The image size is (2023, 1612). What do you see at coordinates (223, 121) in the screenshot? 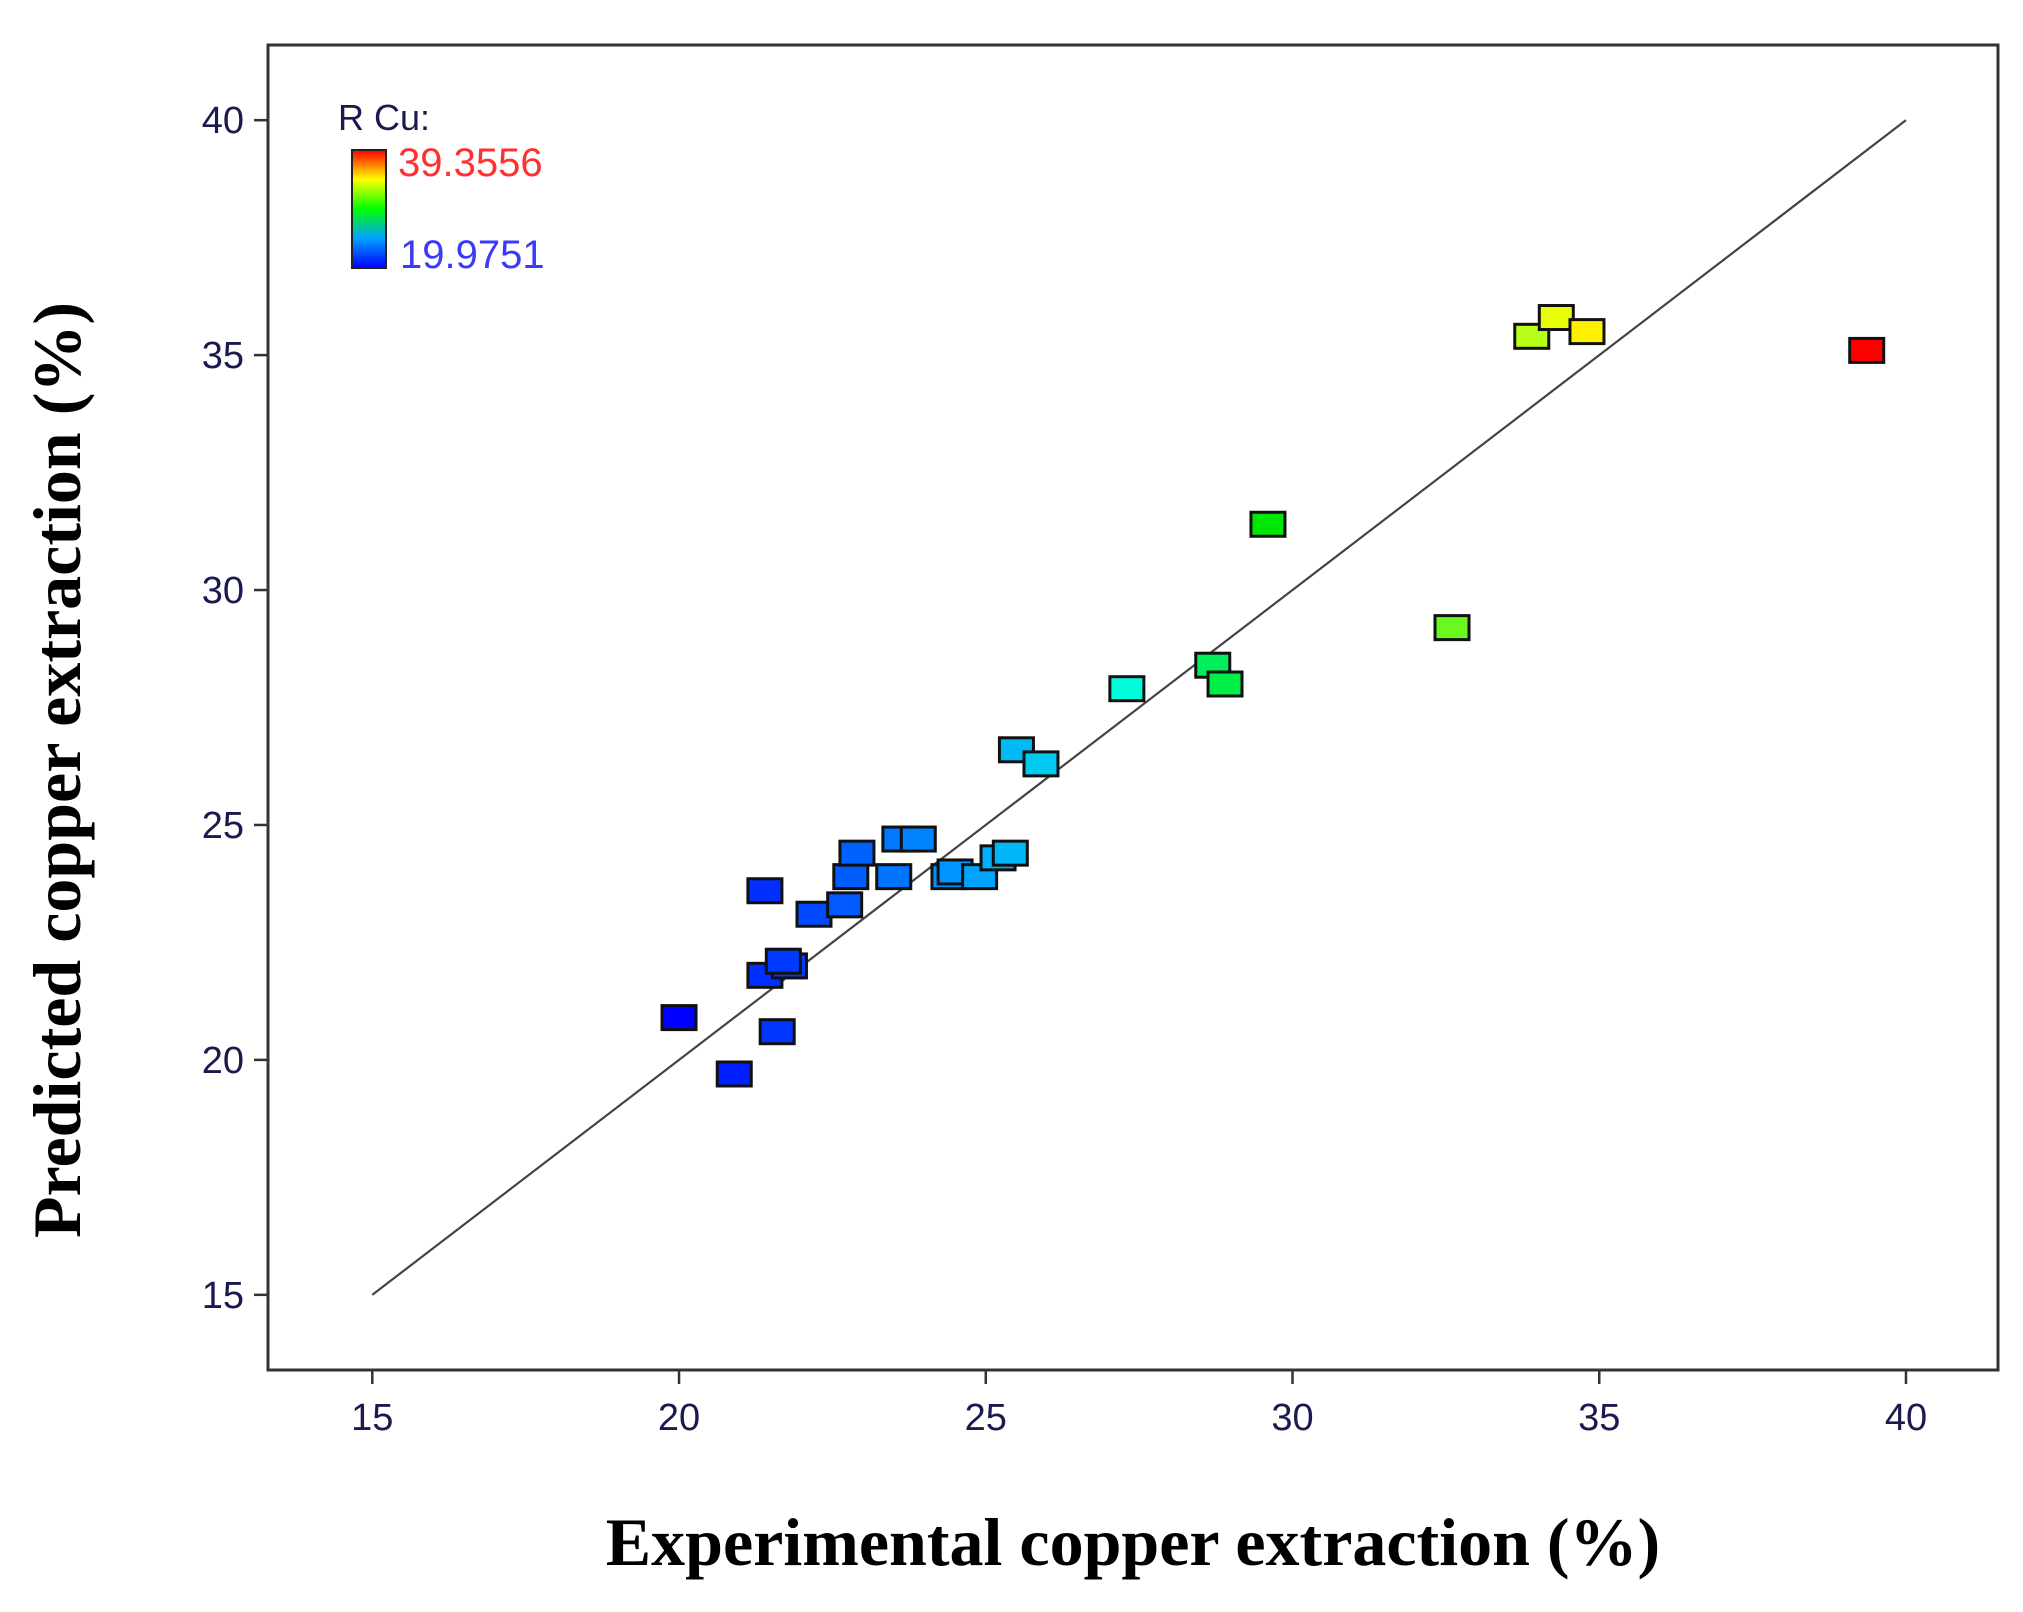
I see `y-tick-label: 40` at bounding box center [223, 121].